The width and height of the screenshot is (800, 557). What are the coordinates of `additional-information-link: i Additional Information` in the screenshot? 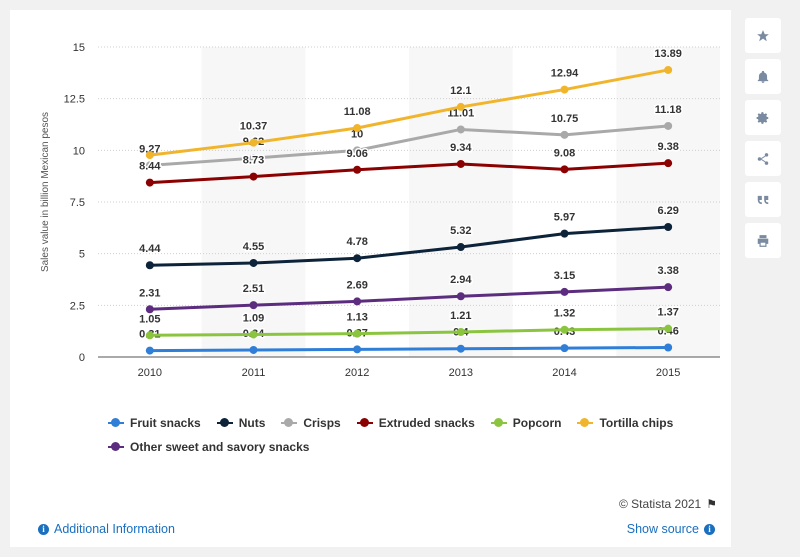 It's located at (106, 529).